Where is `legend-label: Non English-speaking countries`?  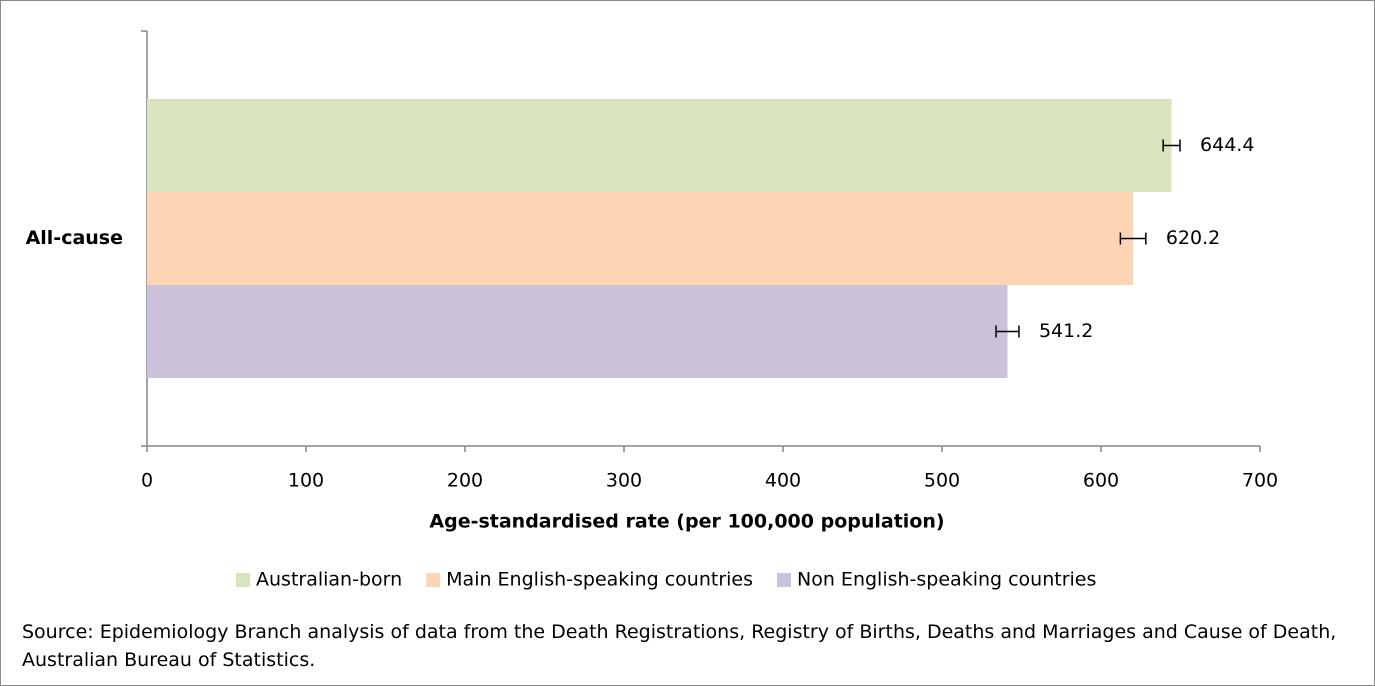
legend-label: Non English-speaking countries is located at coordinates (946, 580).